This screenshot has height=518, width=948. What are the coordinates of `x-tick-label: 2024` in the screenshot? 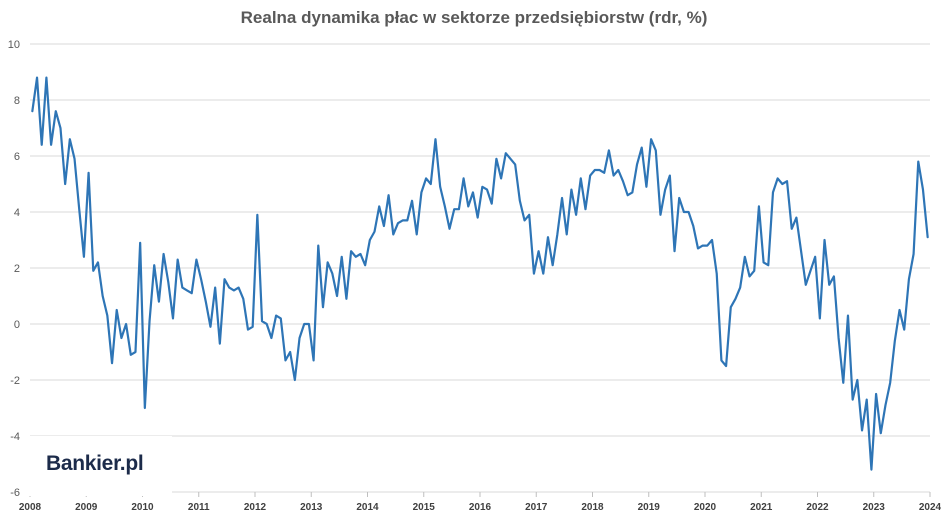 It's located at (930, 507).